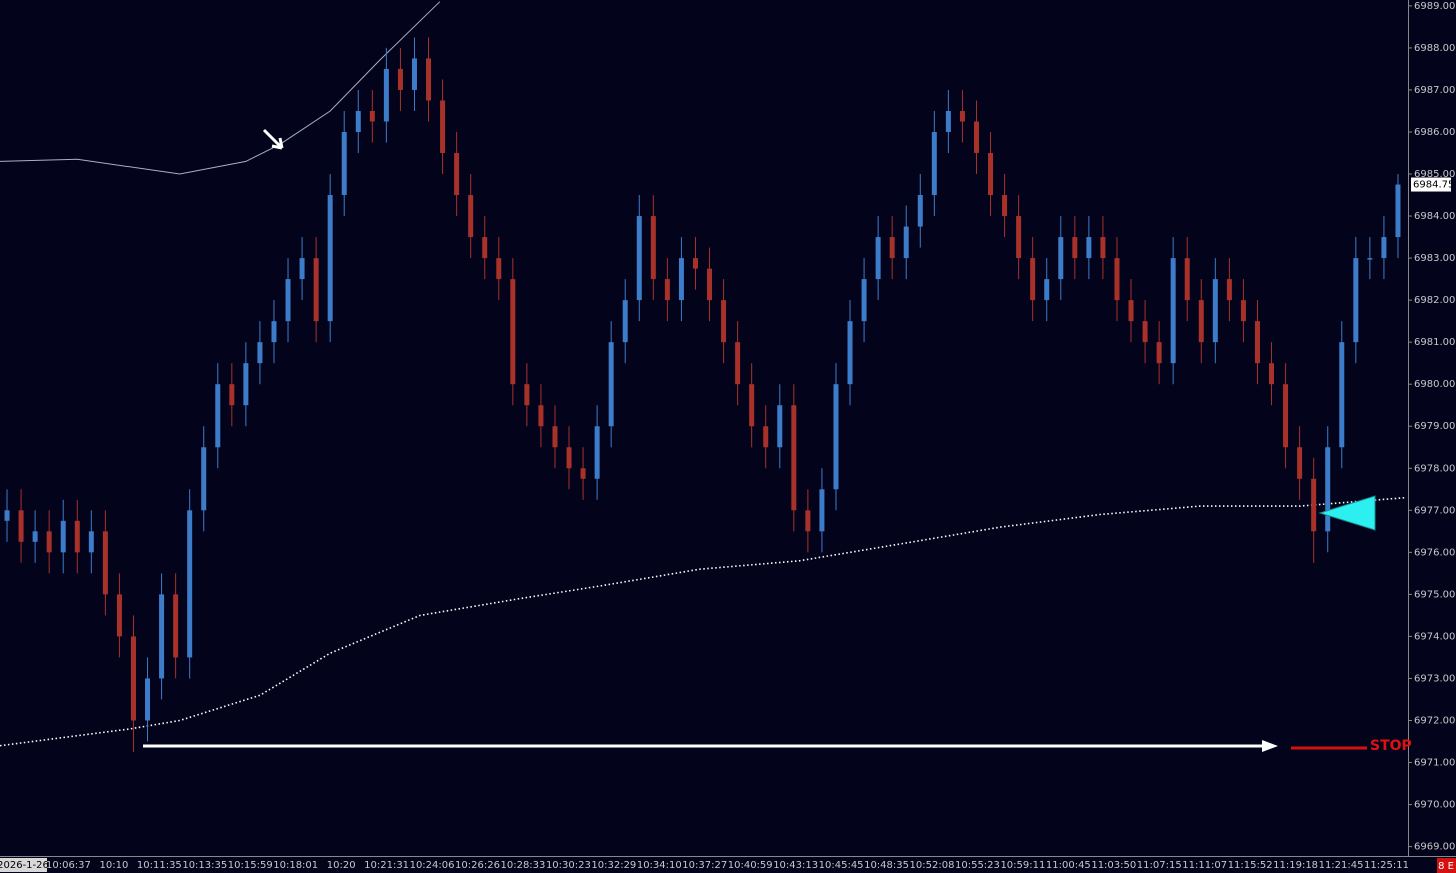  I want to click on x-tick-label: 10:26:26, so click(477, 865).